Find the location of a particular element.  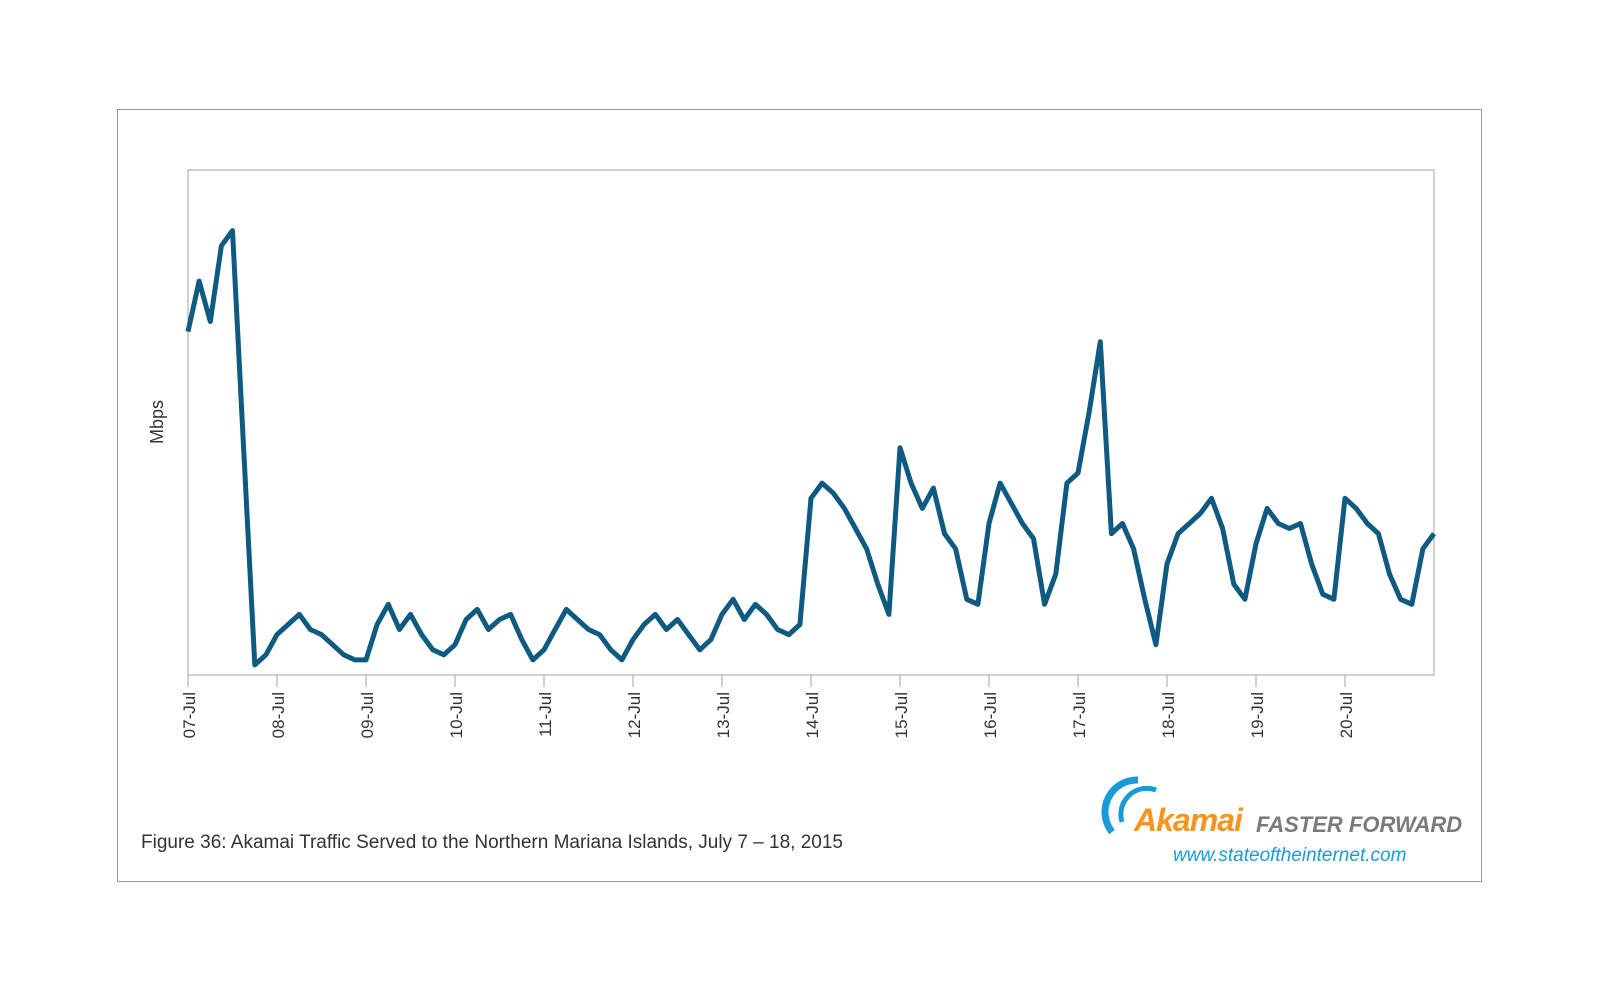

logo-url: www.stateoftheinternet.com is located at coordinates (1290, 855).